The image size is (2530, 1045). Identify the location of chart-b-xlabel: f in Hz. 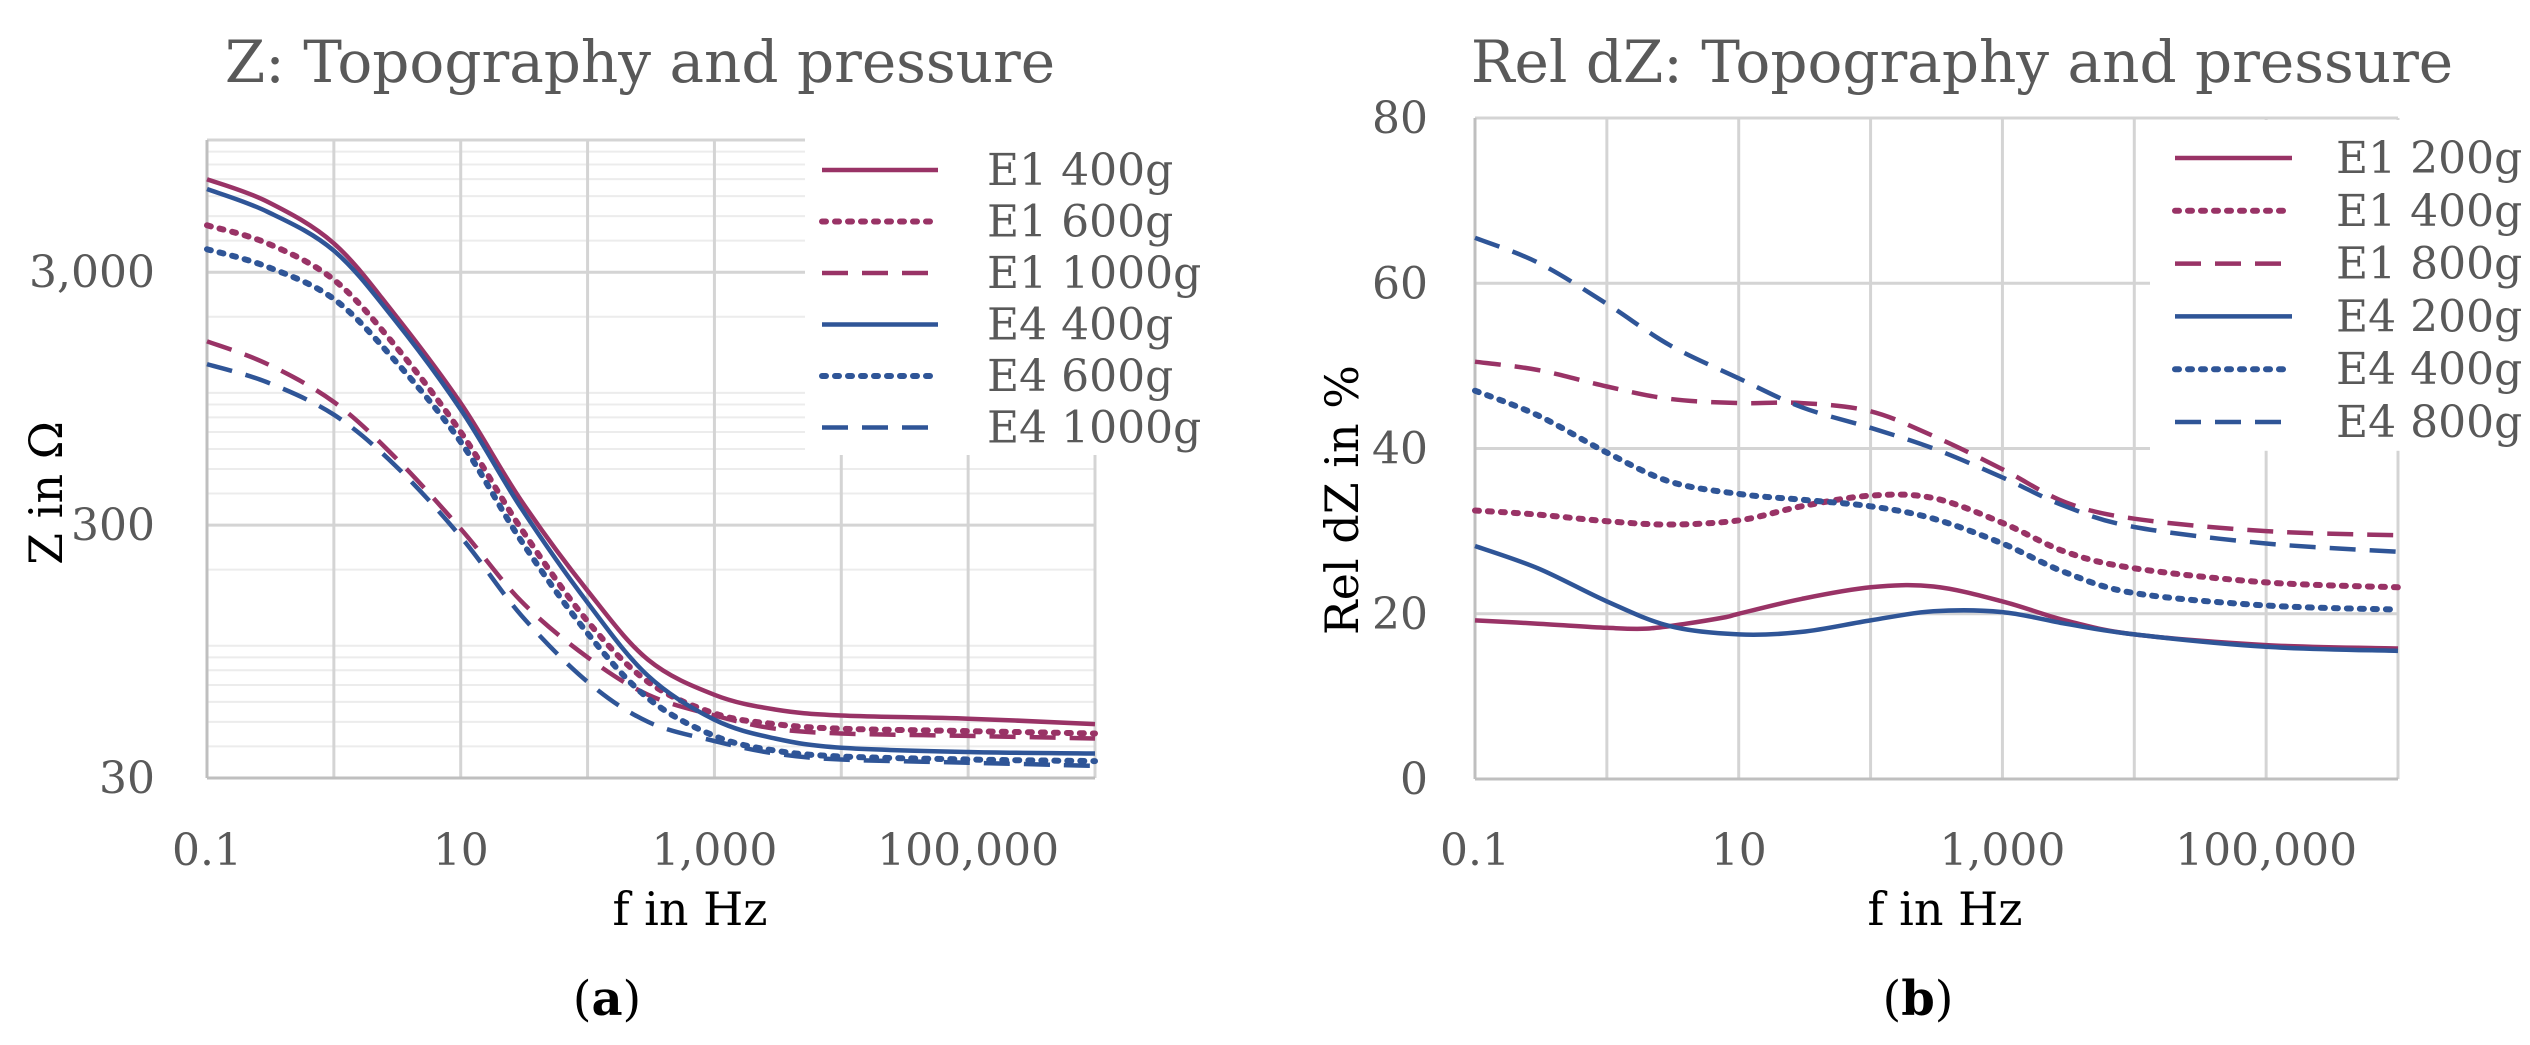
(1945, 909).